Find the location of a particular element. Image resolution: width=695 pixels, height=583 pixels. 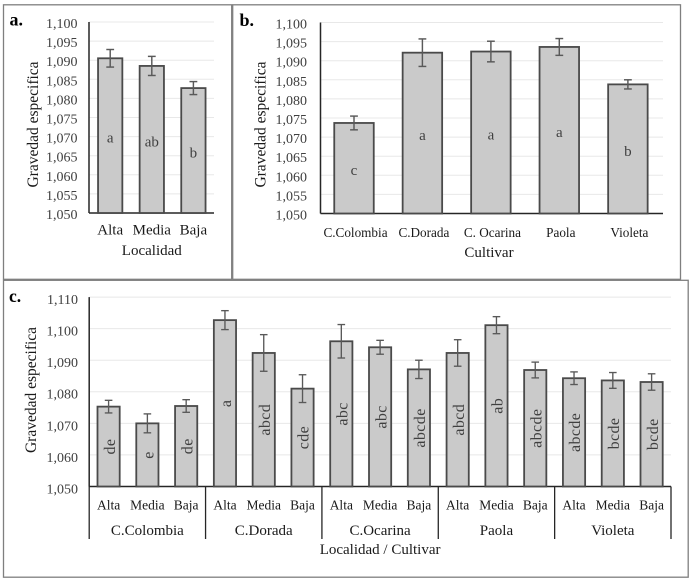

svg-text: Localidad / Cultivar is located at coordinates (380, 550).